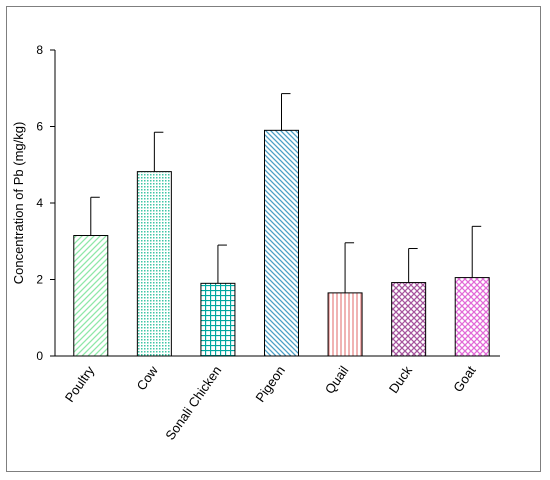  What do you see at coordinates (345, 324) in the screenshot?
I see `bar-quail` at bounding box center [345, 324].